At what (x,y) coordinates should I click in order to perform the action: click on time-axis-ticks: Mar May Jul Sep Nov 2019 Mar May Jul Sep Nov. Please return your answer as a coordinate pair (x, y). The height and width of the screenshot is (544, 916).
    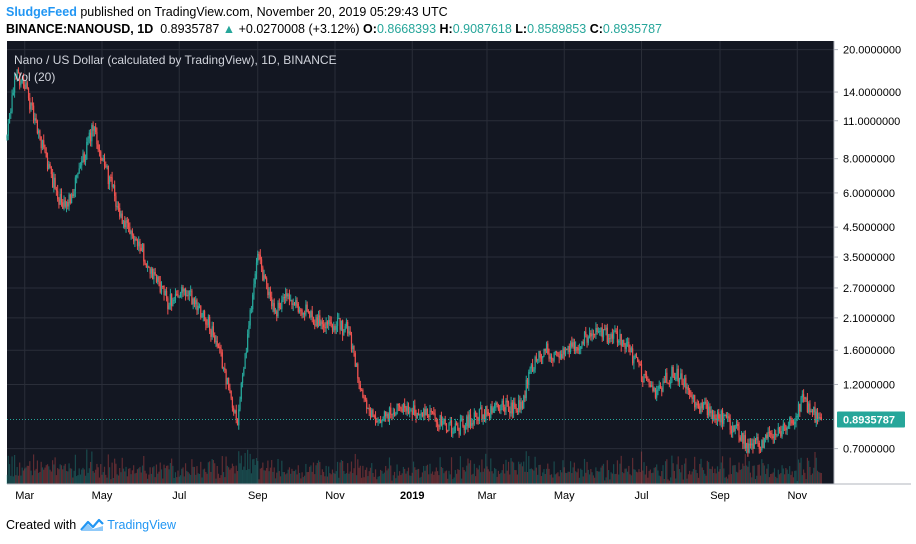
    Looking at the image, I should click on (411, 496).